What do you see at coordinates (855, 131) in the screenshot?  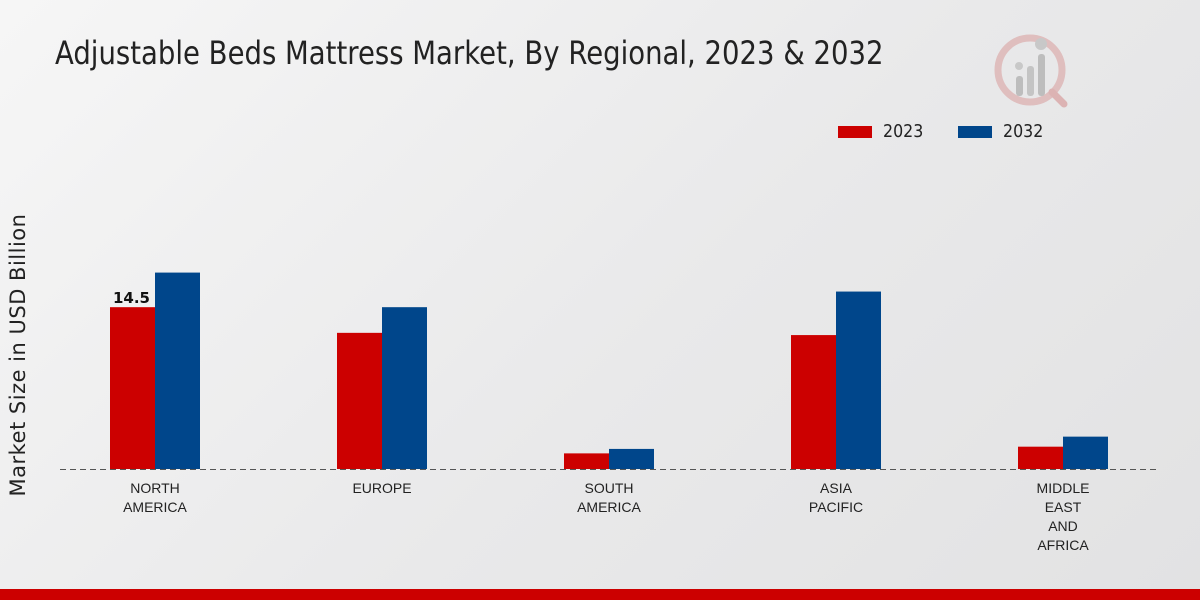 I see `legend-swatch-2023` at bounding box center [855, 131].